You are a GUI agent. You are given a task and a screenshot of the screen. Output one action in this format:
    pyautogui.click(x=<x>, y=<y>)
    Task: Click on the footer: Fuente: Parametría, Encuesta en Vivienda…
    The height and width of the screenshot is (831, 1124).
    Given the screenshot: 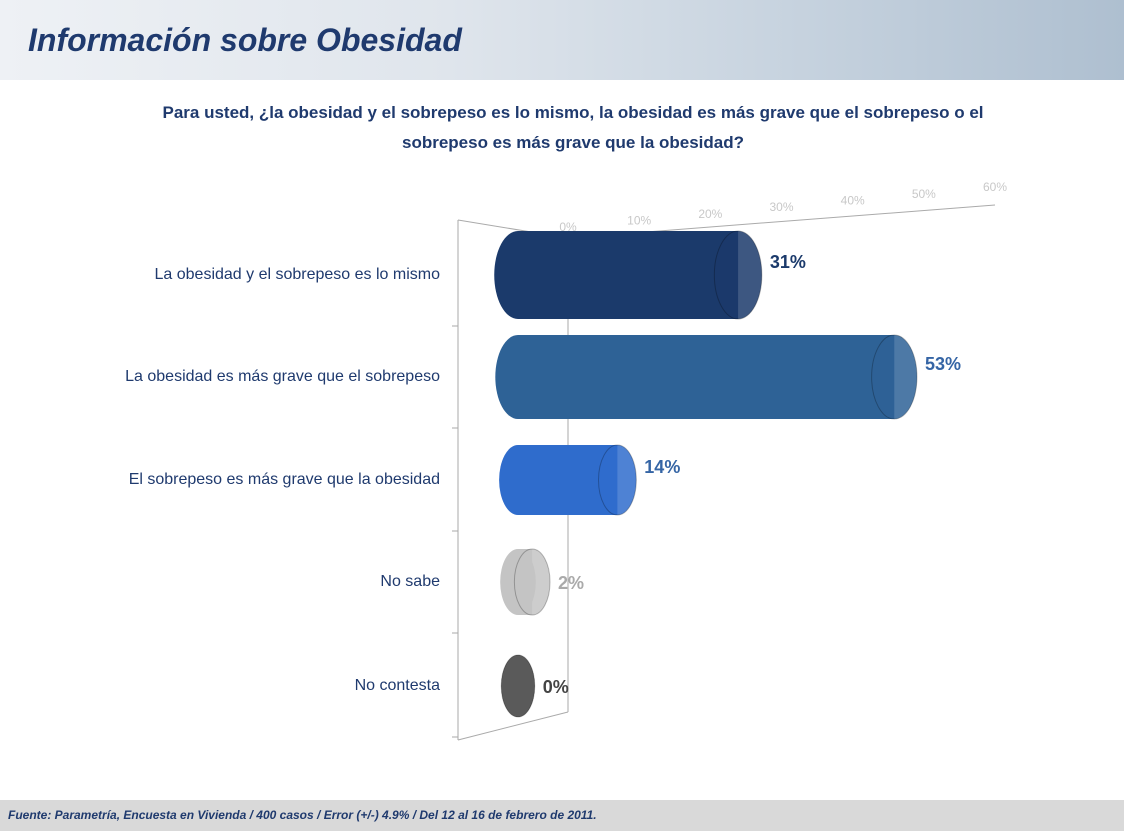 What is the action you would take?
    pyautogui.click(x=562, y=815)
    